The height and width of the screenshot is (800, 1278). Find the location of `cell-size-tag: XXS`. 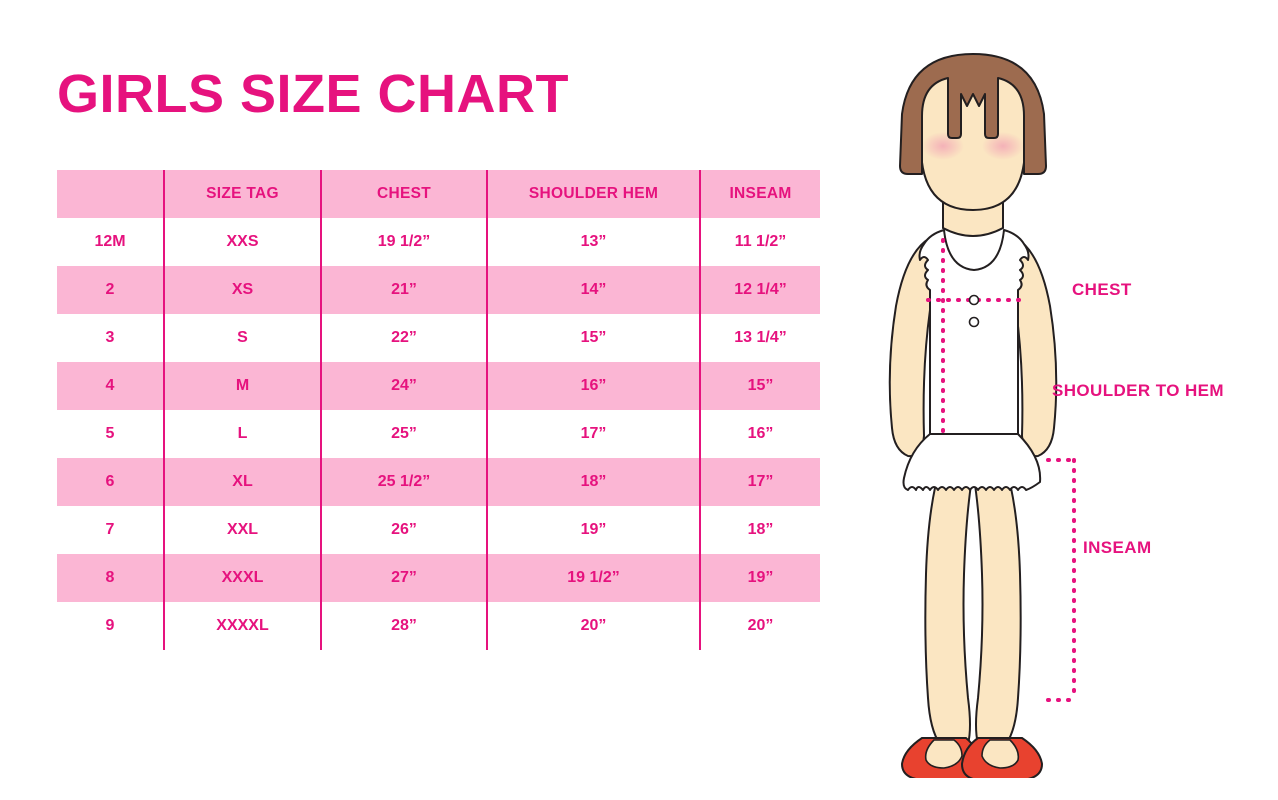

cell-size-tag: XXS is located at coordinates (242, 242).